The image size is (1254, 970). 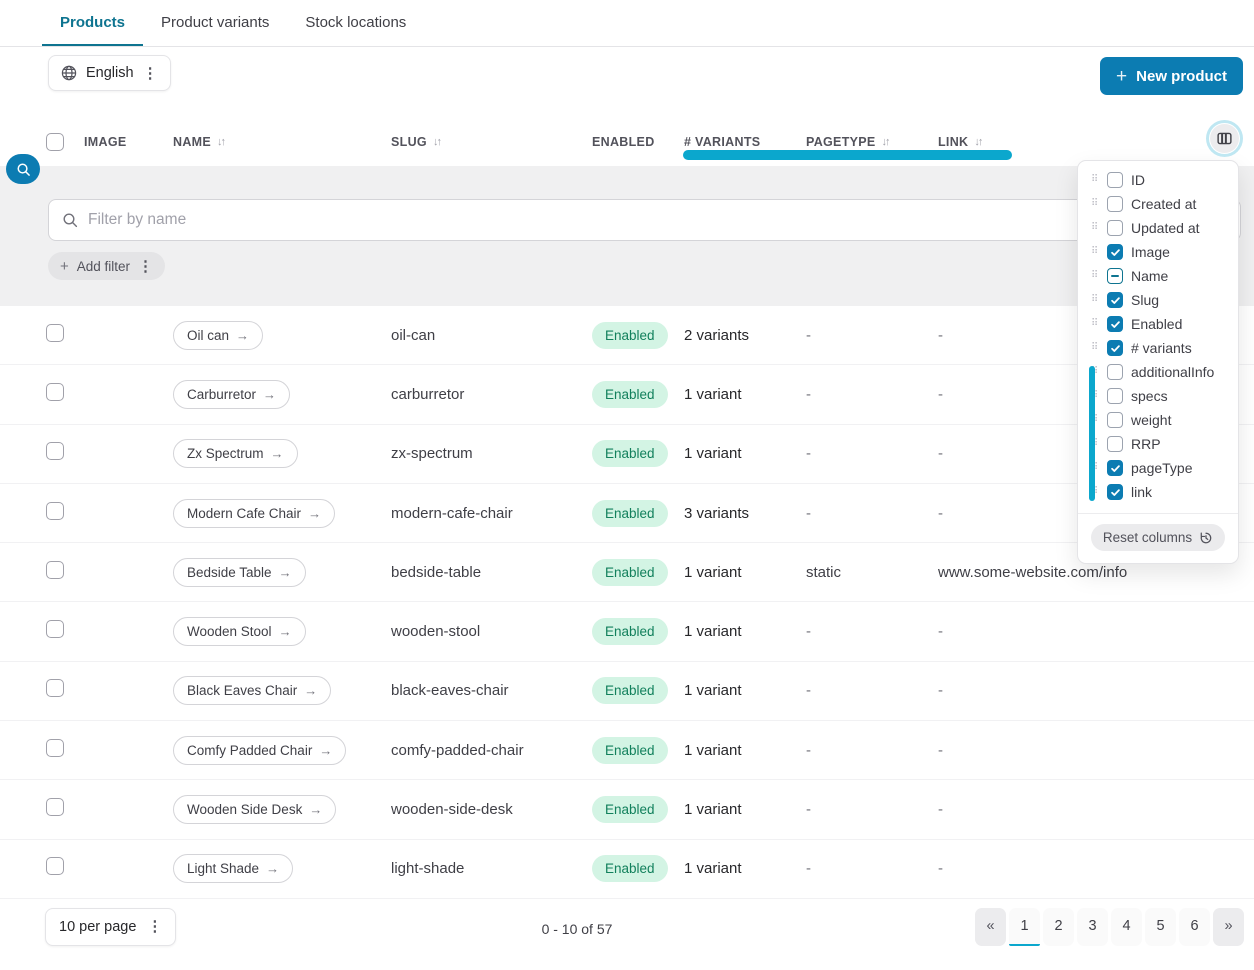 What do you see at coordinates (218, 335) in the screenshot?
I see `product-name-link: Oil can →` at bounding box center [218, 335].